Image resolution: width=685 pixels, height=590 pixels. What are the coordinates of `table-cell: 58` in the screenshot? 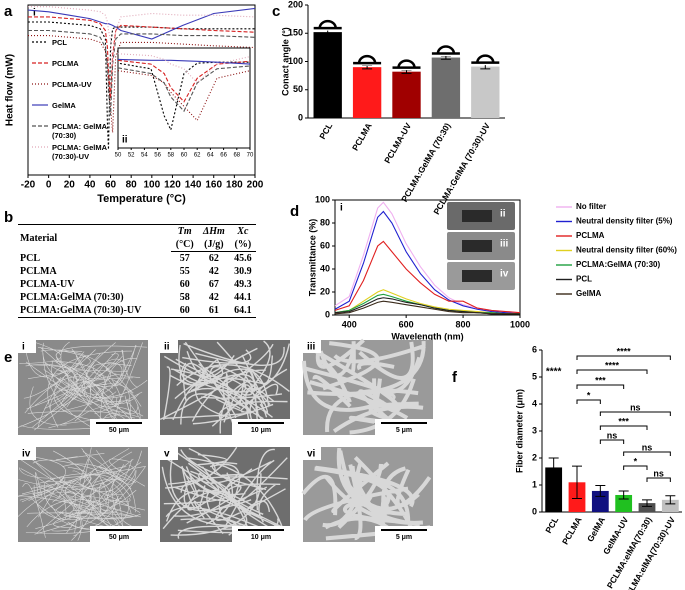 It's located at (184, 297).